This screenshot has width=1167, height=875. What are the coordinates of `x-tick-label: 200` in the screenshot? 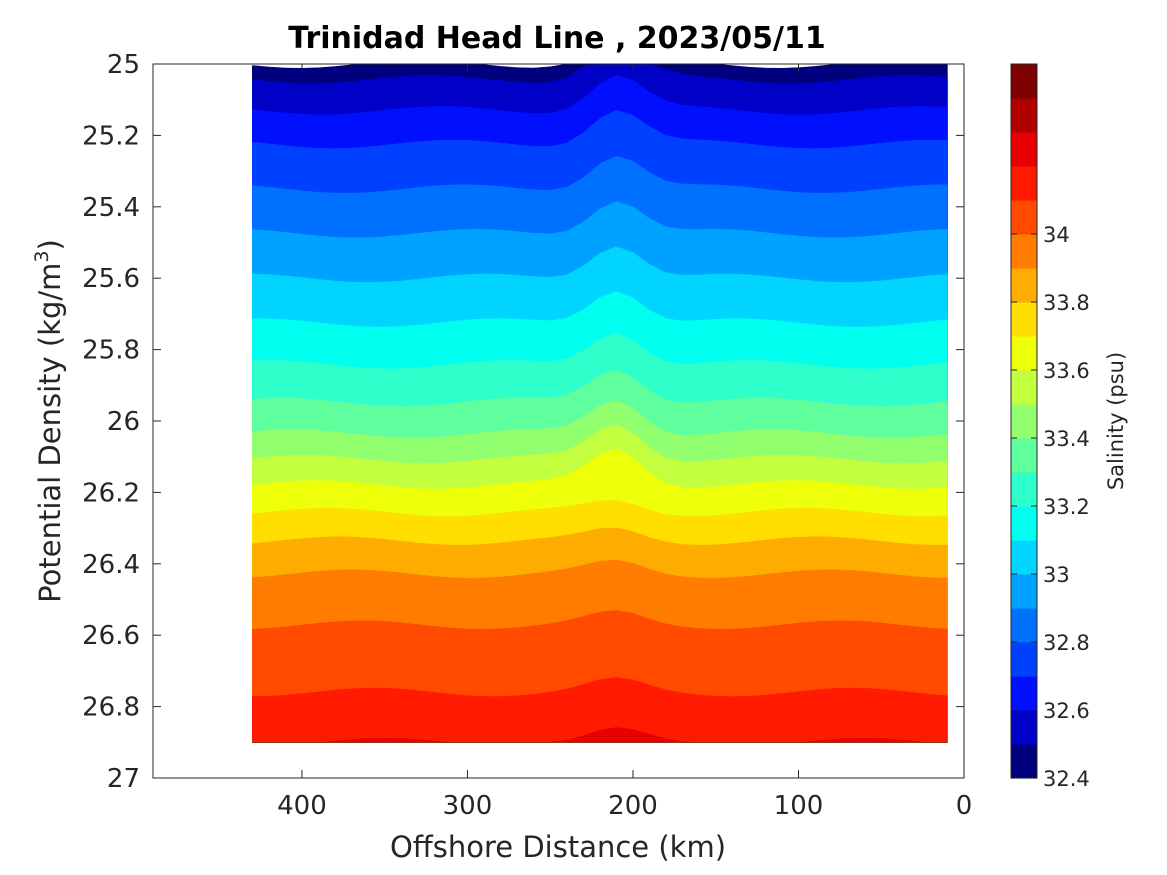 It's located at (633, 806).